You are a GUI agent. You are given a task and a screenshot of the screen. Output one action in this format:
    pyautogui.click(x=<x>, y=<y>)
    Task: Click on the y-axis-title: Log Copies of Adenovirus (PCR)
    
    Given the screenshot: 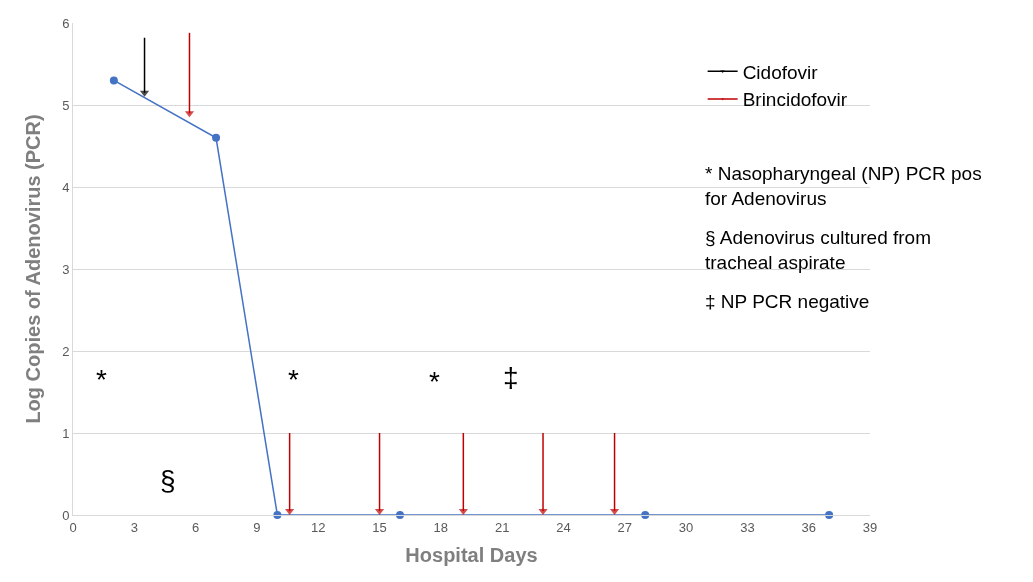 What is the action you would take?
    pyautogui.click(x=32, y=269)
    